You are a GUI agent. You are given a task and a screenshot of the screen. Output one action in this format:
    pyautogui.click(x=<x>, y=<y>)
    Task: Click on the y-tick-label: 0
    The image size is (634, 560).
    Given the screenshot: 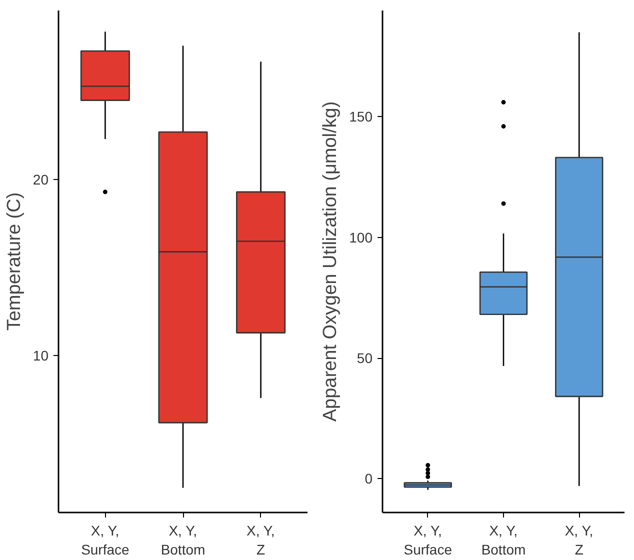 What is the action you would take?
    pyautogui.click(x=368, y=478)
    